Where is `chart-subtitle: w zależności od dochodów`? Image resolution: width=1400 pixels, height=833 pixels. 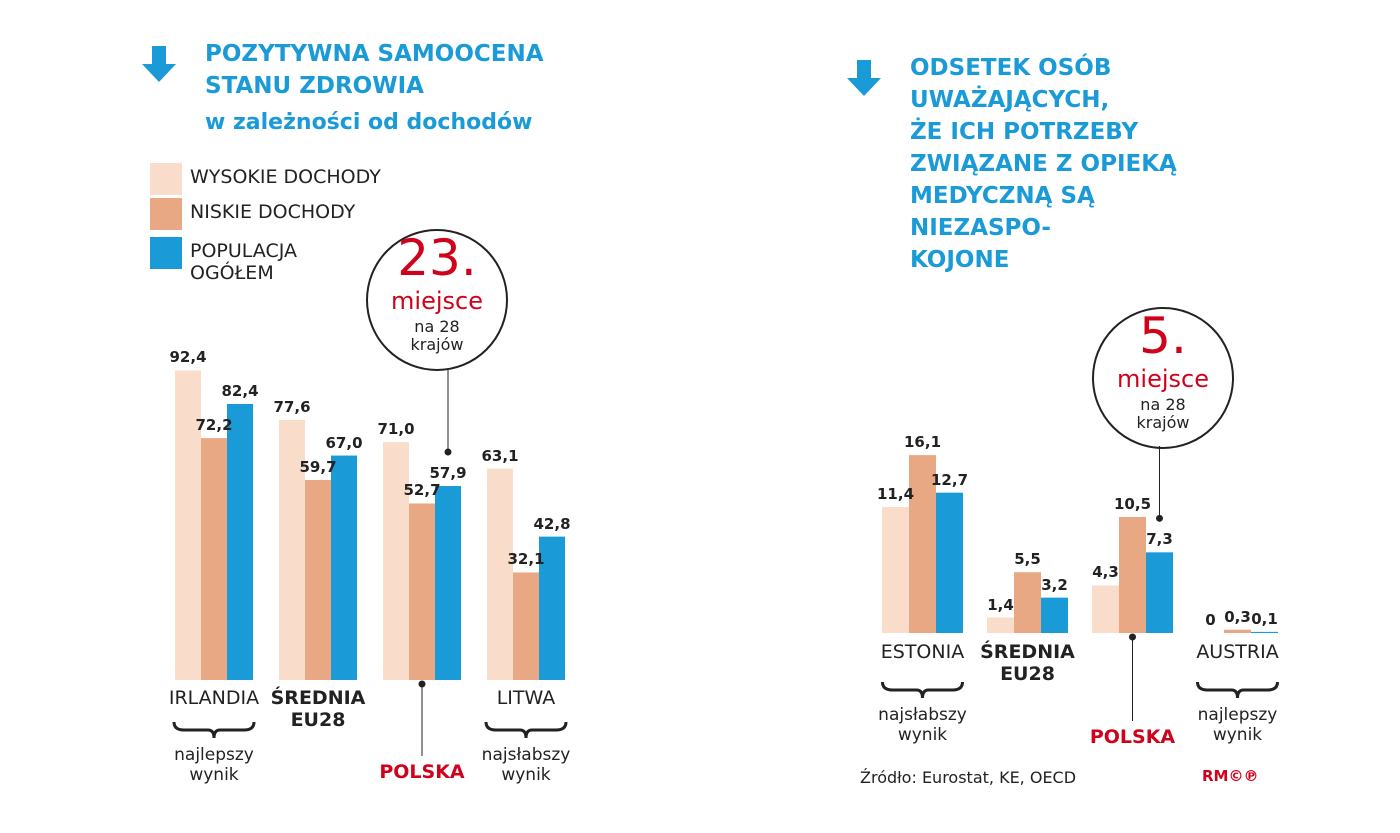
chart-subtitle: w zależności od dochodów is located at coordinates (369, 122).